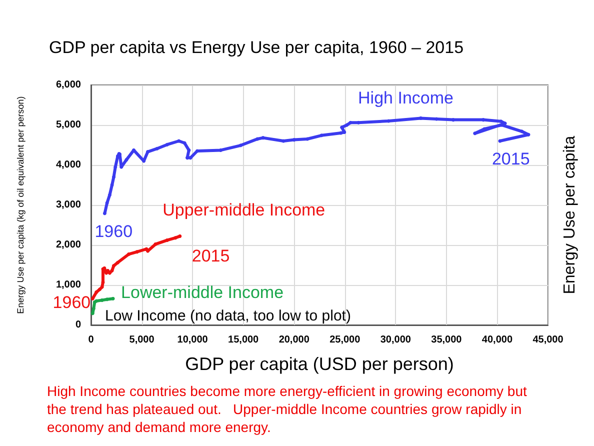 The width and height of the screenshot is (594, 446). What do you see at coordinates (69, 125) in the screenshot?
I see `y-tick-label: 5,000` at bounding box center [69, 125].